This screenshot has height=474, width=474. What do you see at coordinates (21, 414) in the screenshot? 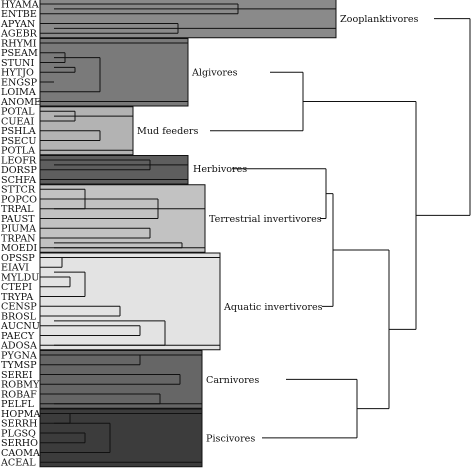
I see `leaf-label: HOPMA` at bounding box center [21, 414].